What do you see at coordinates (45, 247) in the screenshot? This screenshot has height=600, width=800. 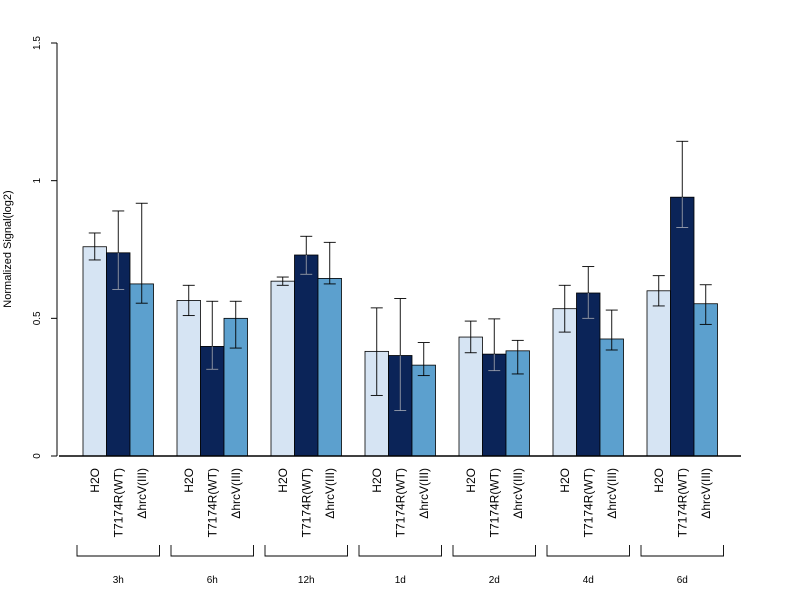 I see `y-axis: 0 0.5 1 1.5` at bounding box center [45, 247].